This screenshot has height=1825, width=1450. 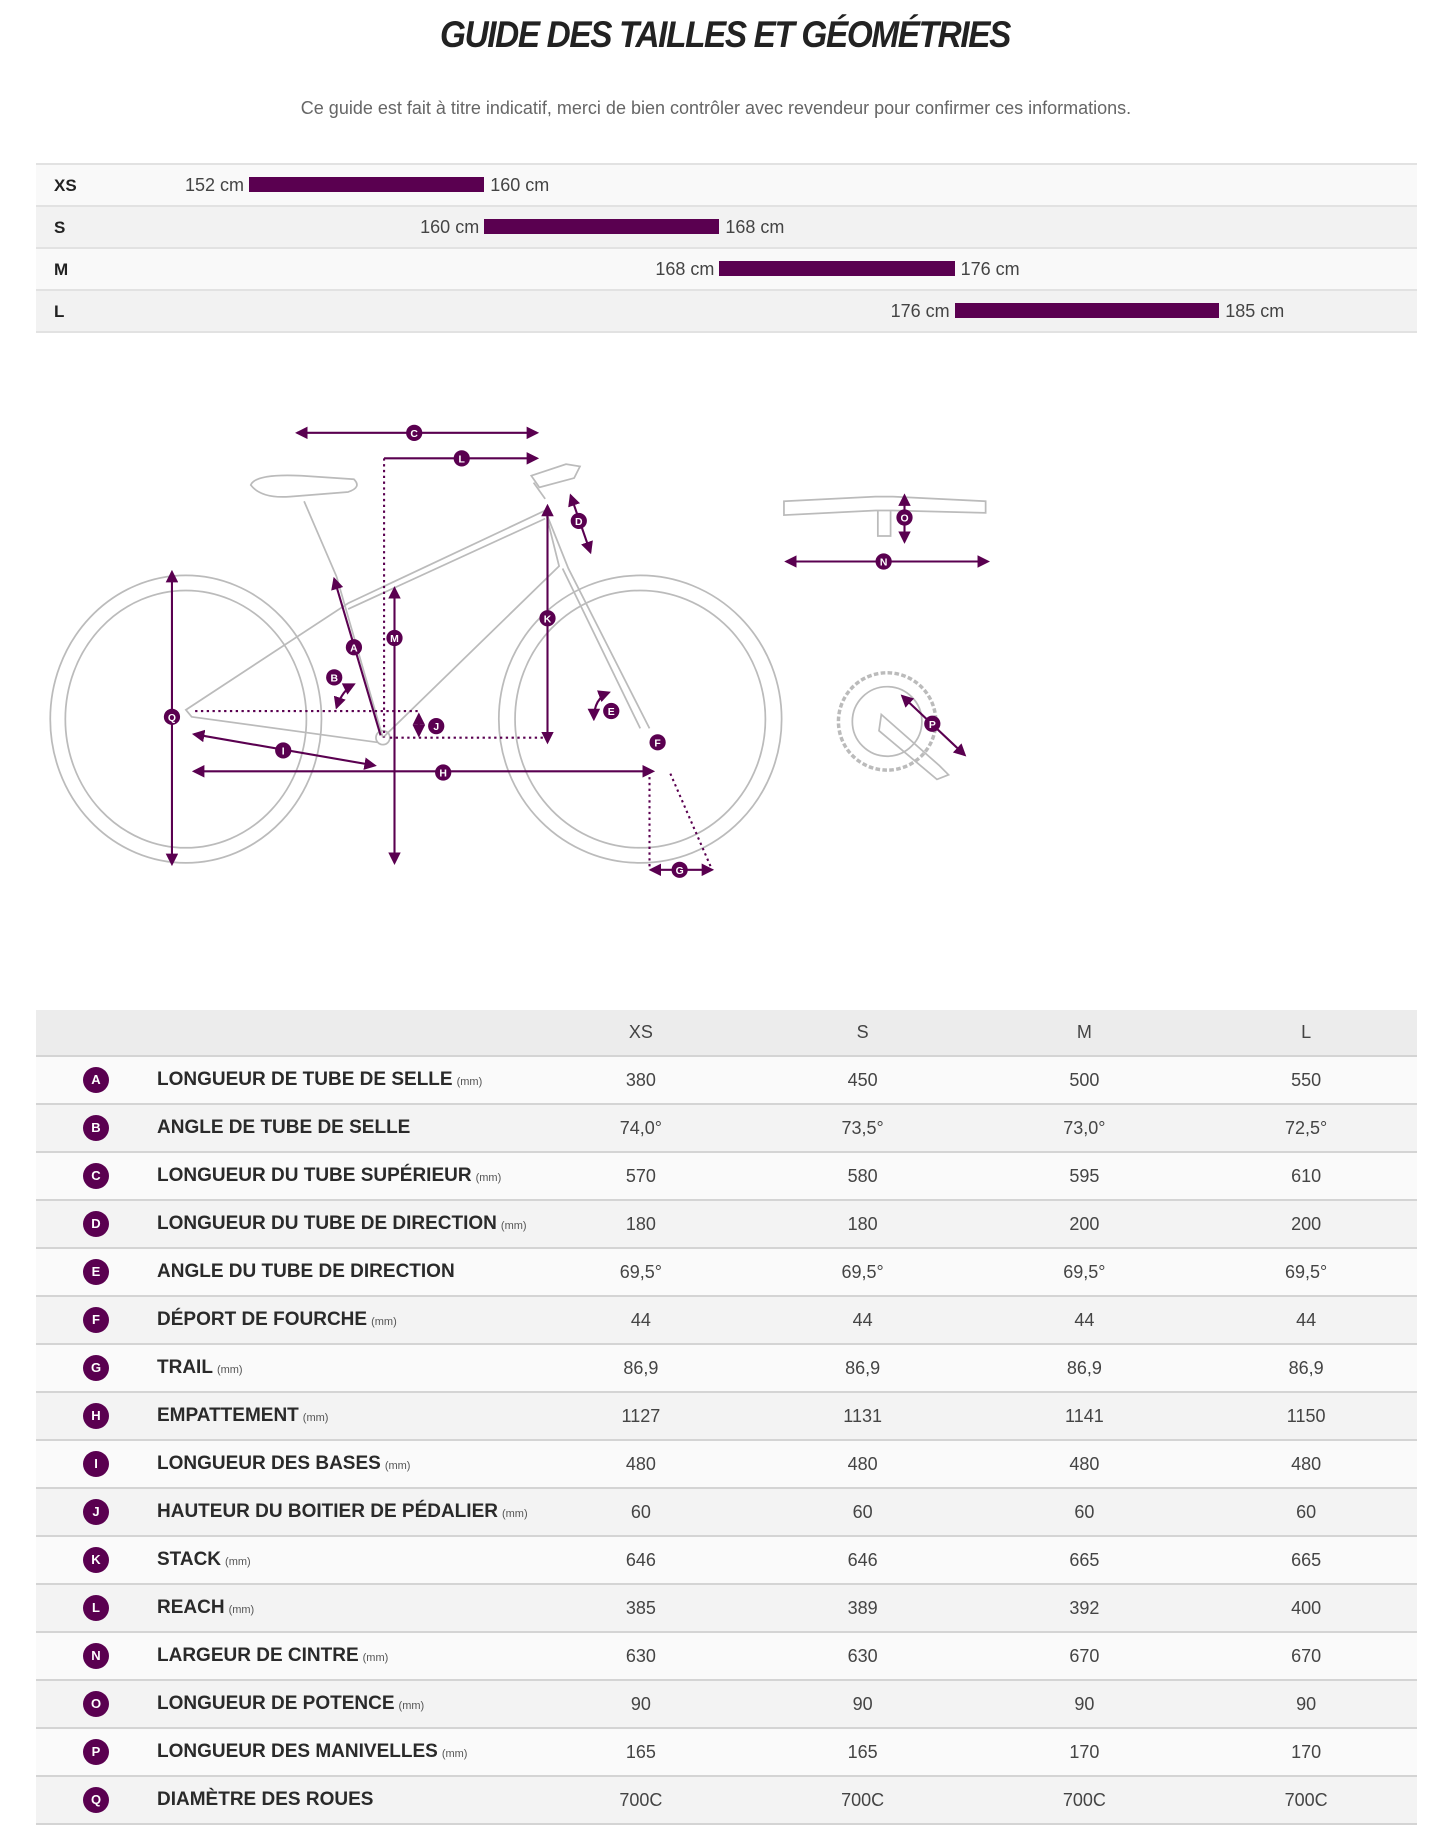 What do you see at coordinates (334, 677) in the screenshot?
I see `label-marker-b` at bounding box center [334, 677].